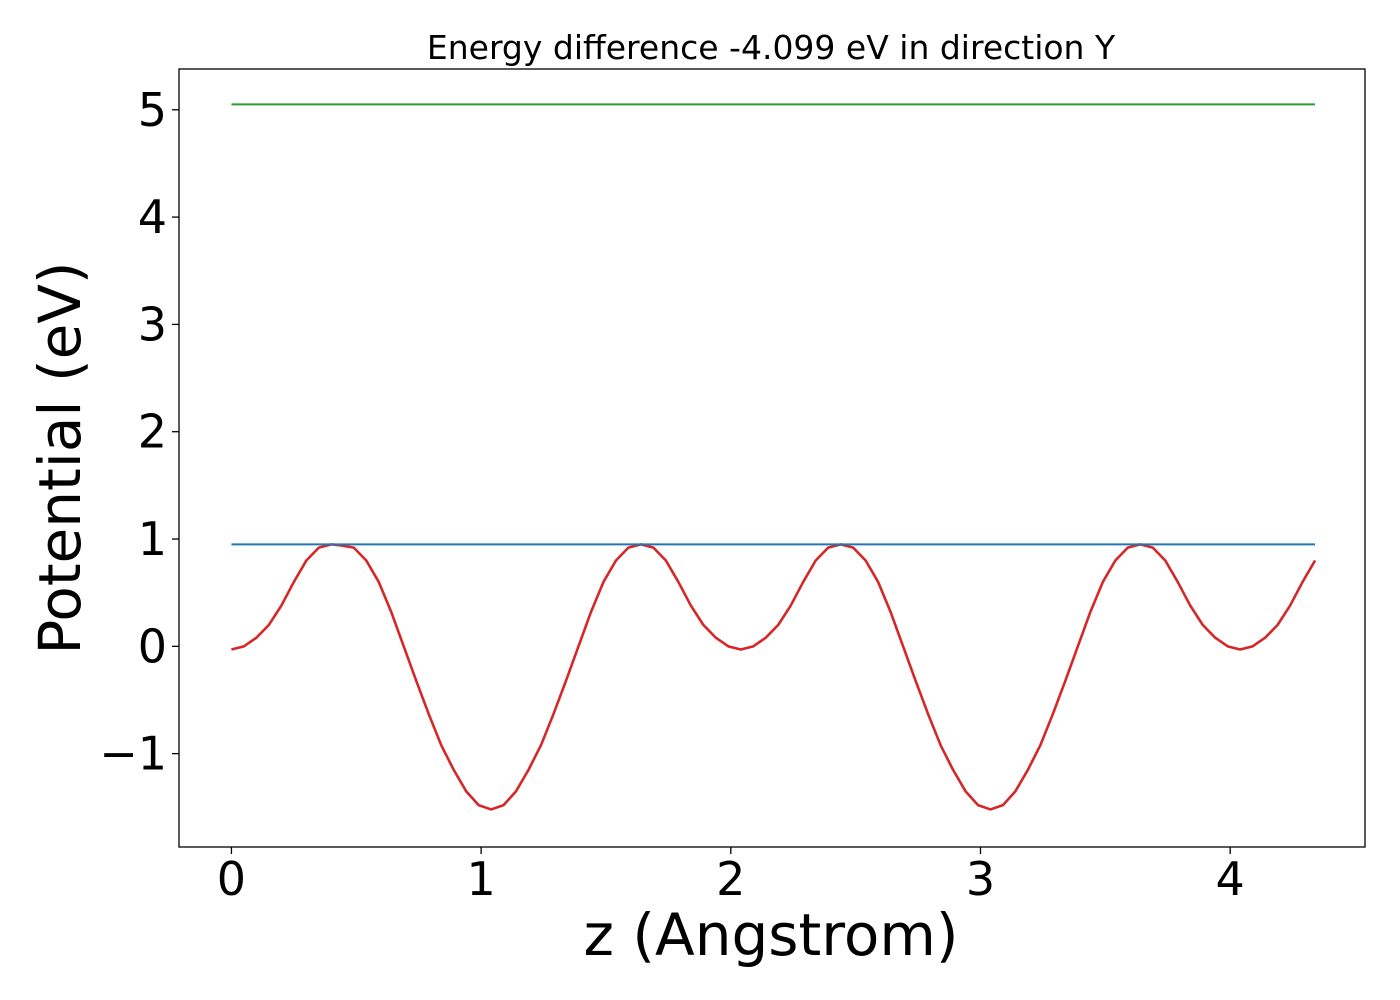 The width and height of the screenshot is (1400, 1000). Describe the element at coordinates (60, 457) in the screenshot. I see `y-axis-label: Potential (eV)` at that location.